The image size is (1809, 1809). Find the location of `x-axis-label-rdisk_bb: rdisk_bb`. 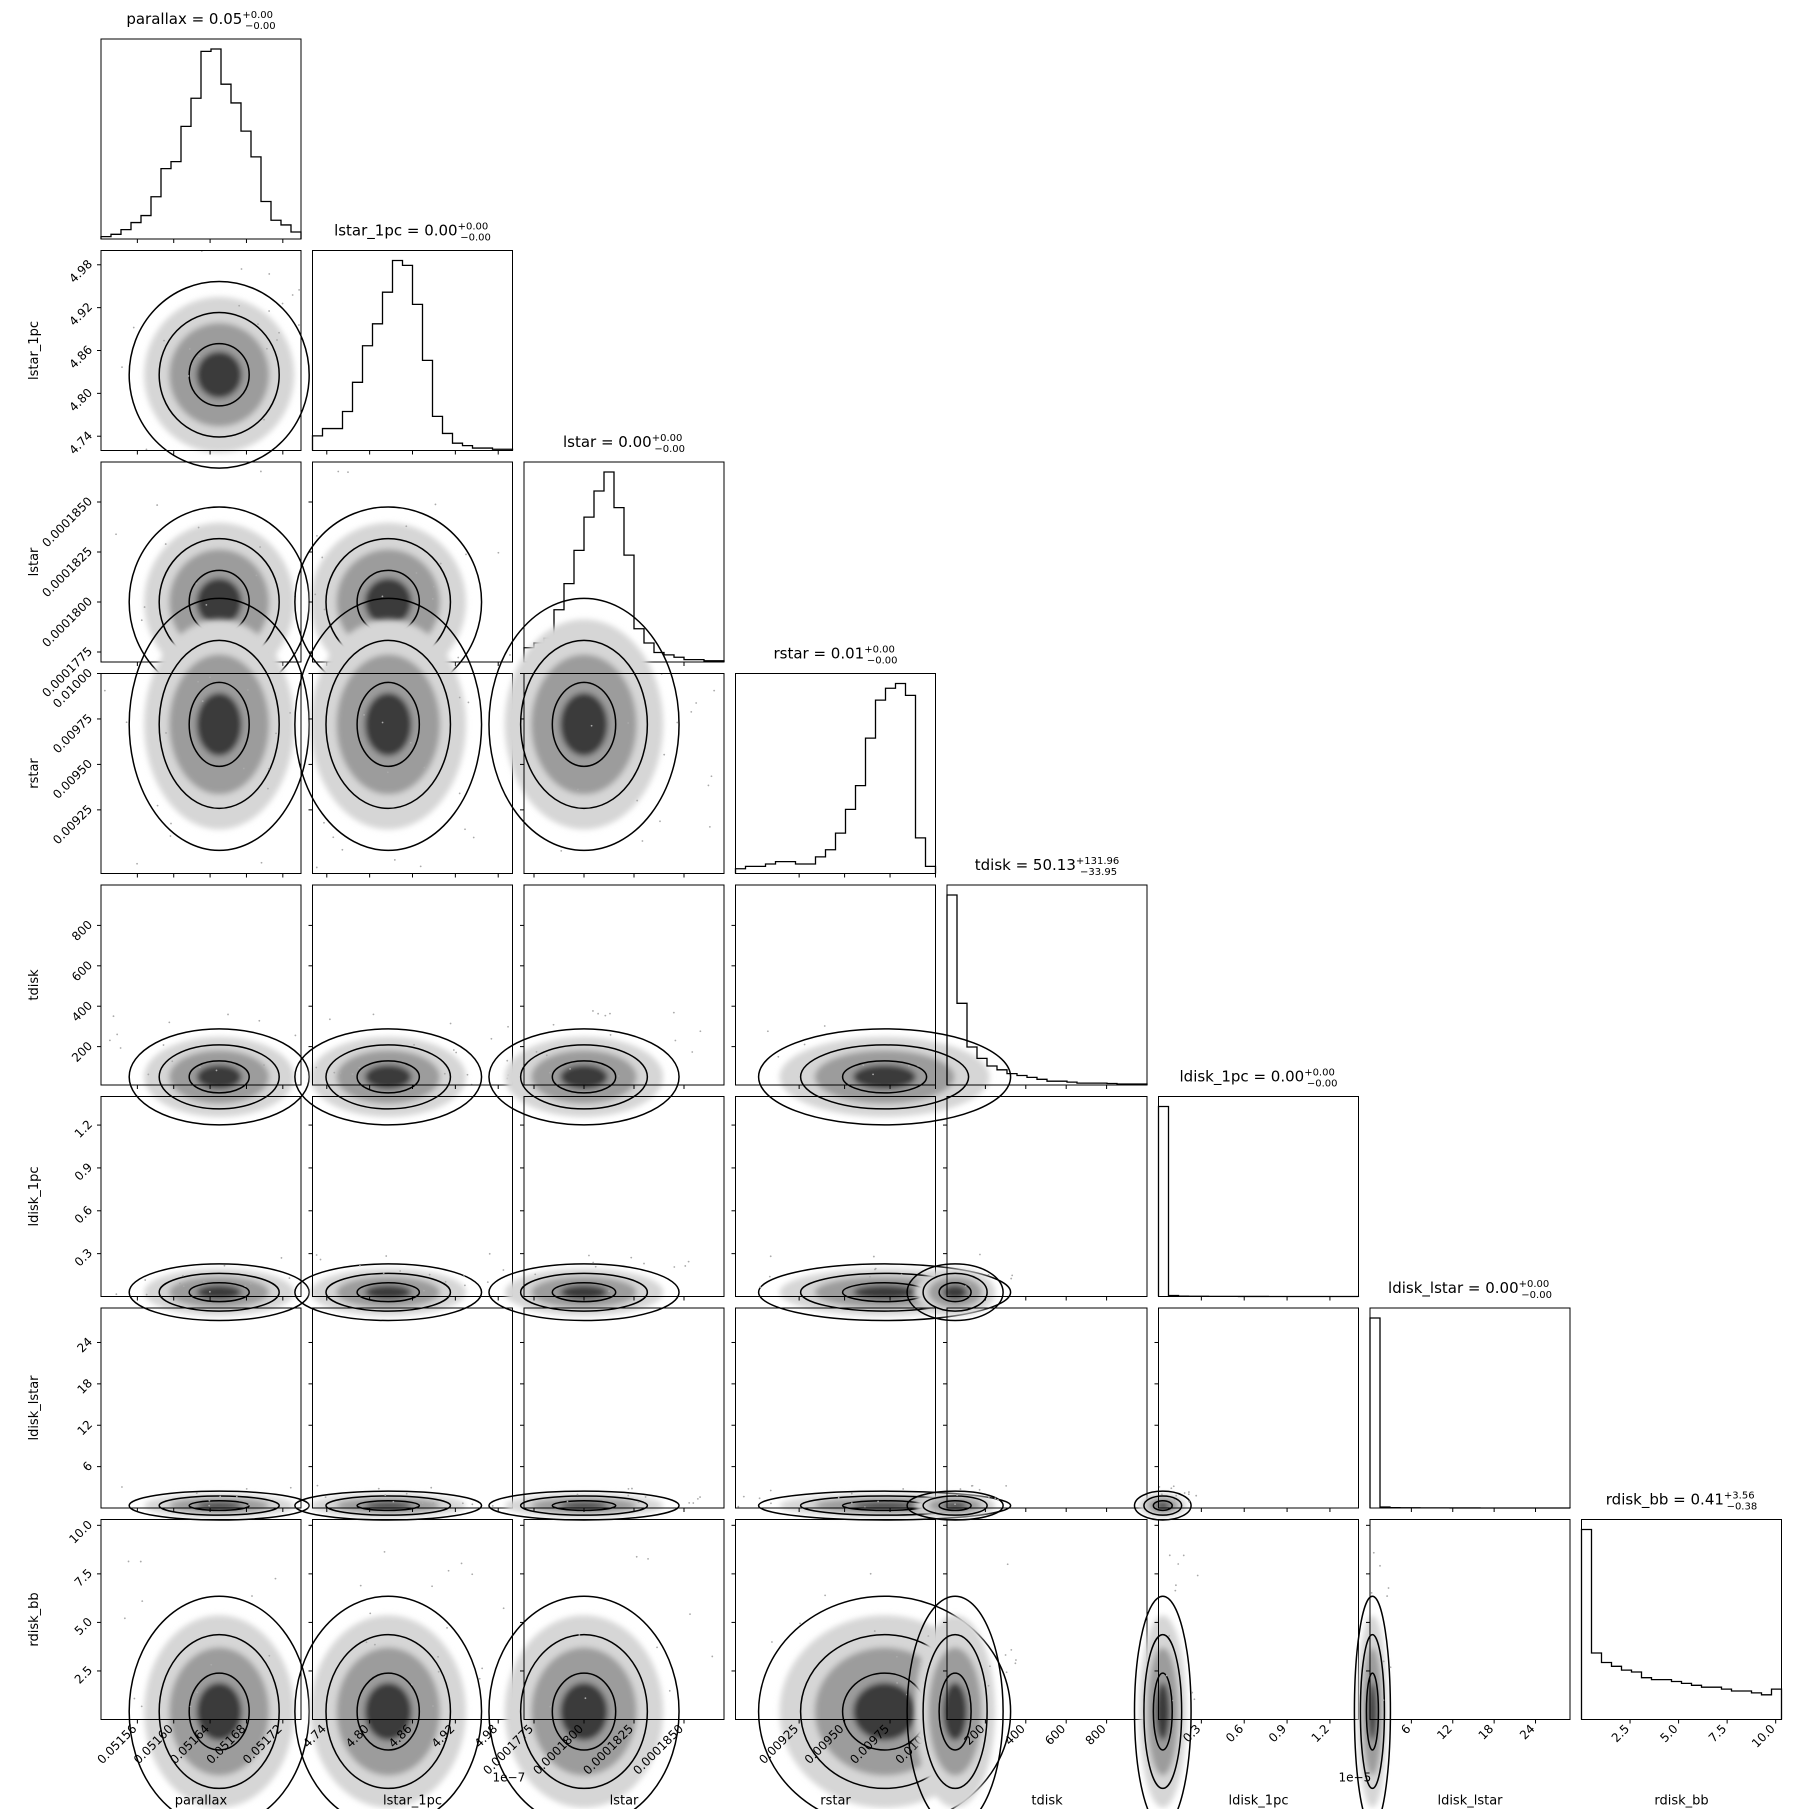

x-axis-label-rdisk_bb: rdisk_bb is located at coordinates (1681, 1801).